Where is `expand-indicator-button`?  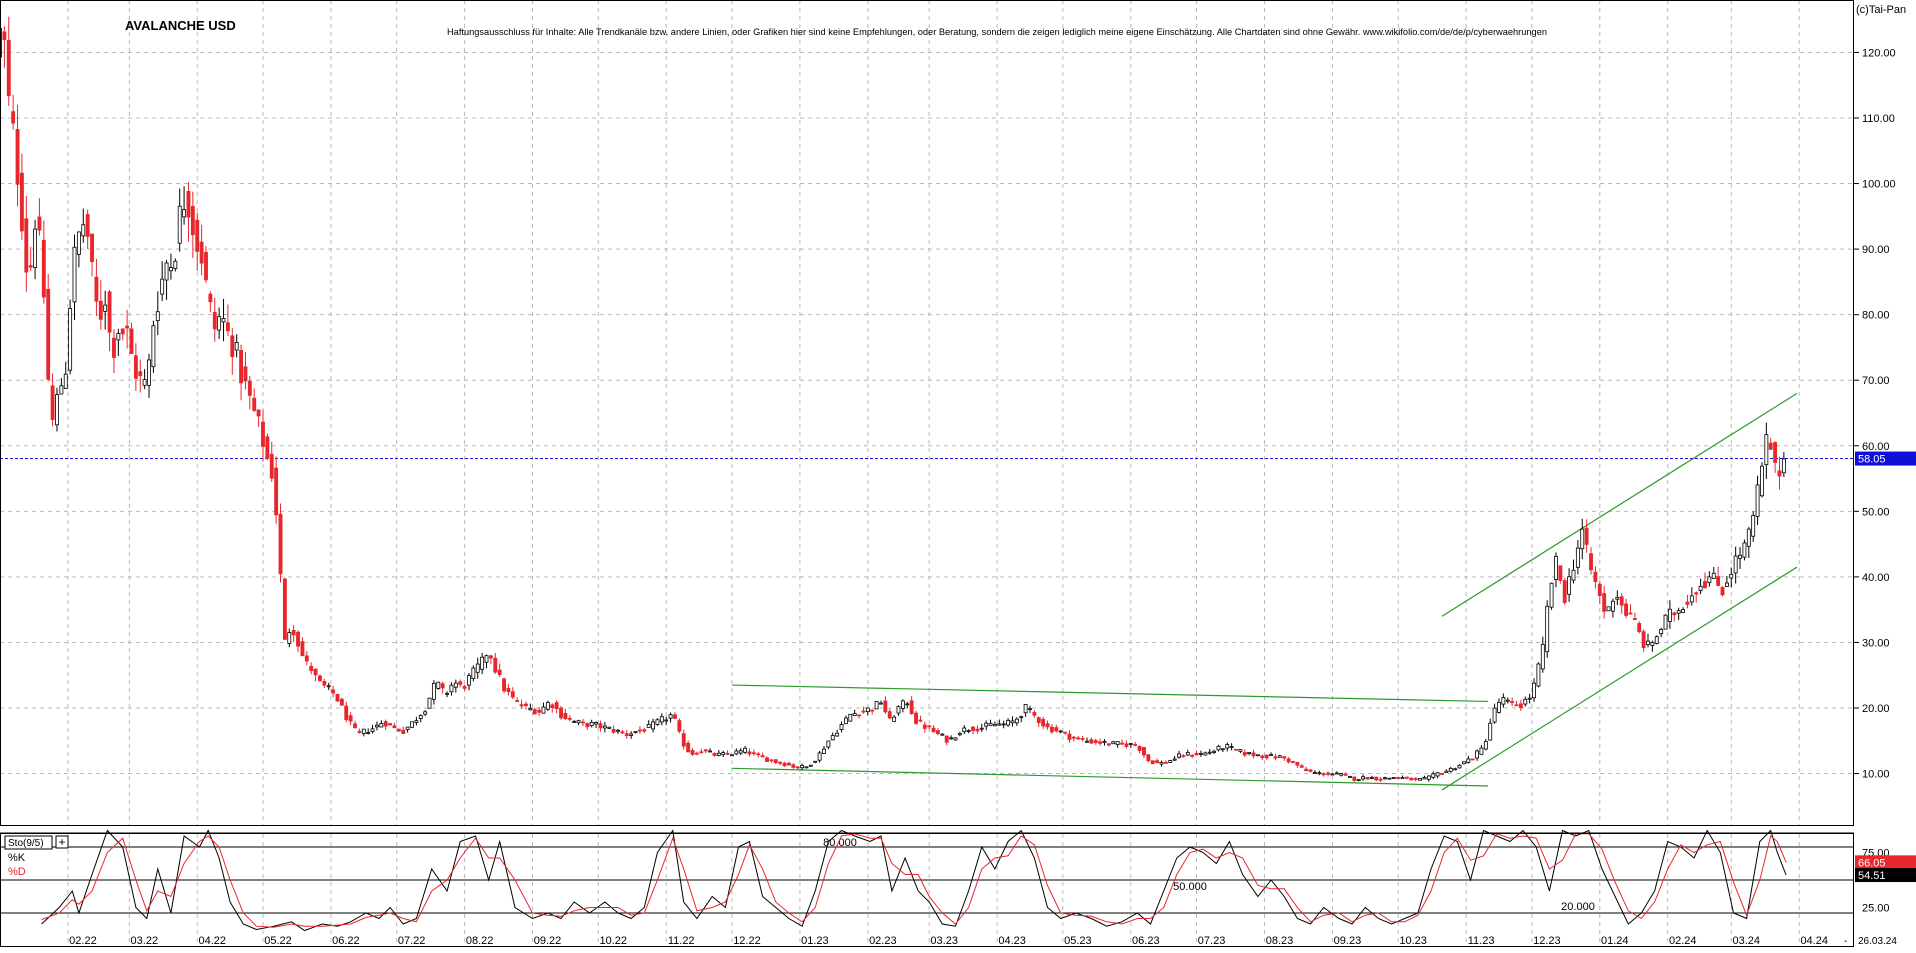 expand-indicator-button is located at coordinates (62, 842).